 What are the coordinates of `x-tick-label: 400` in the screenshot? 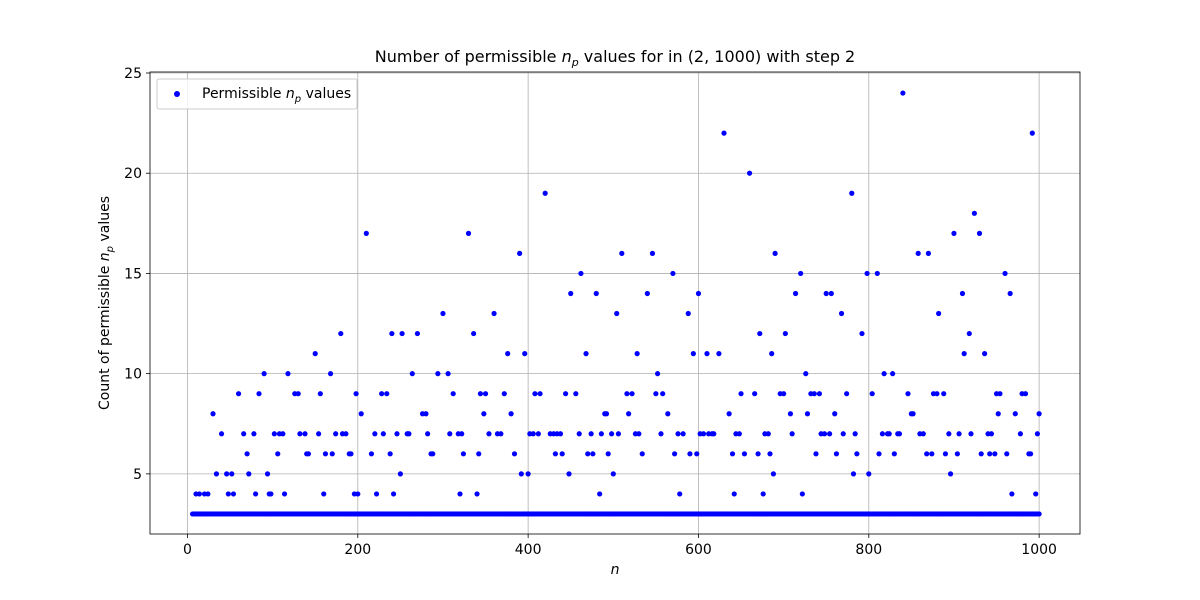 It's located at (528, 550).